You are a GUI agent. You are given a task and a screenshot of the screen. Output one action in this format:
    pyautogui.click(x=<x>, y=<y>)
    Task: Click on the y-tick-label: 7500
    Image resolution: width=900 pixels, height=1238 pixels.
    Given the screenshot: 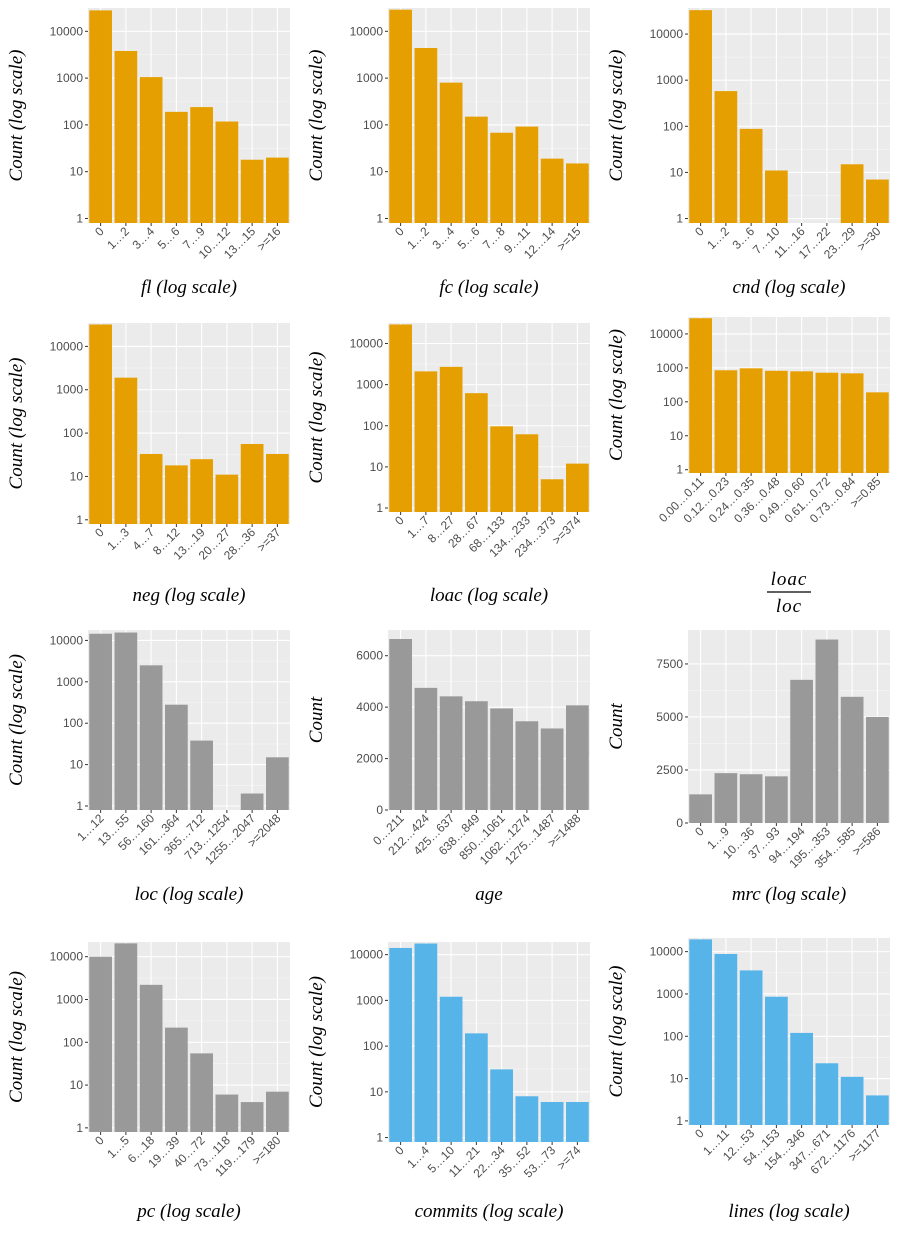 What is the action you would take?
    pyautogui.click(x=669, y=664)
    